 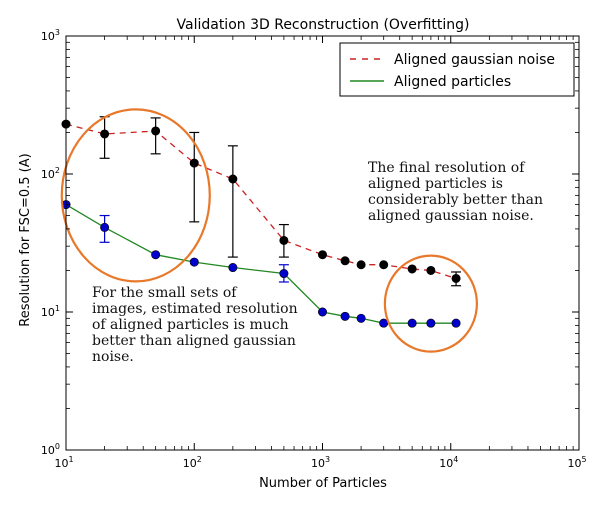 I want to click on x-tick-label: 10⁵, so click(x=576, y=462).